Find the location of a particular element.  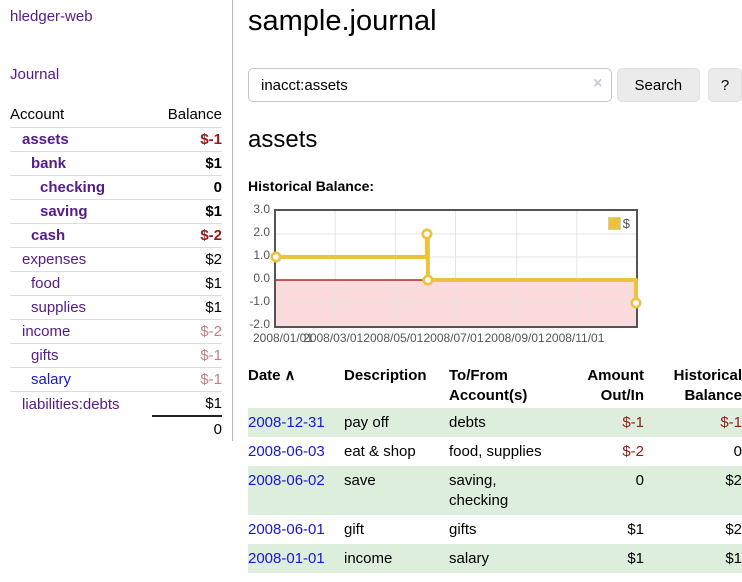

sidebar-account-link: salary is located at coordinates (51, 379).